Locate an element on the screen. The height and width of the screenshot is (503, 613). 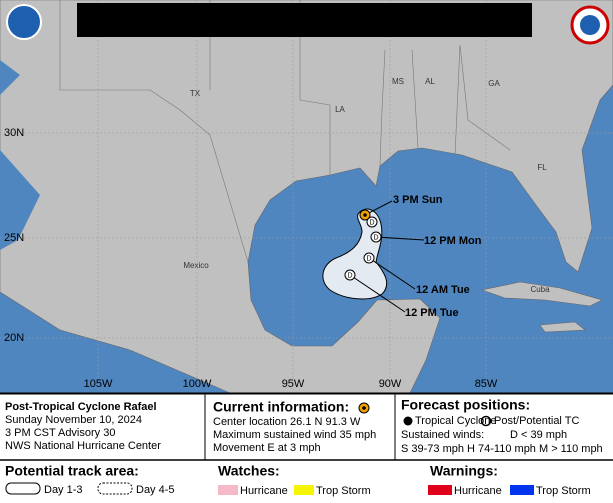
region-label: AL is located at coordinates (430, 81).